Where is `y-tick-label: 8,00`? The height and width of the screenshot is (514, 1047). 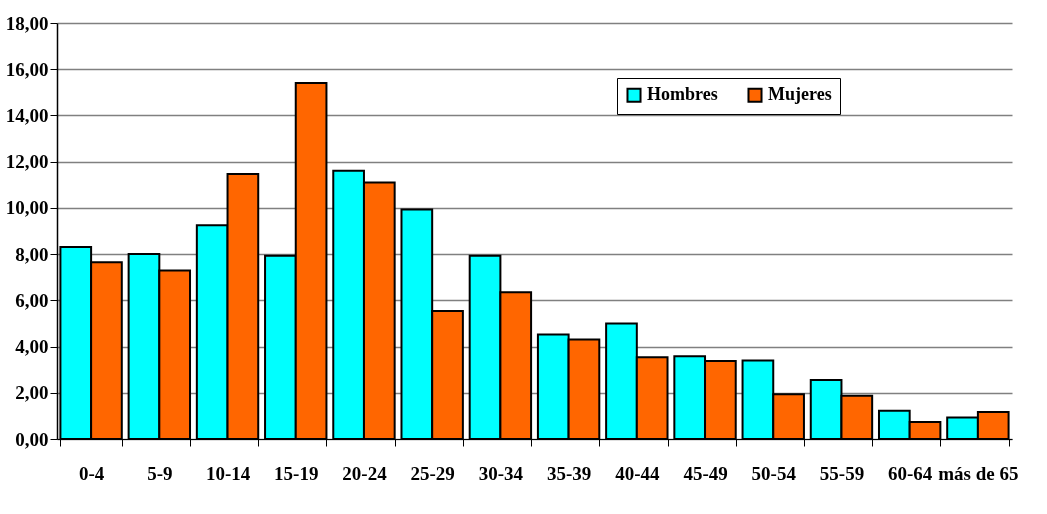 y-tick-label: 8,00 is located at coordinates (32, 254).